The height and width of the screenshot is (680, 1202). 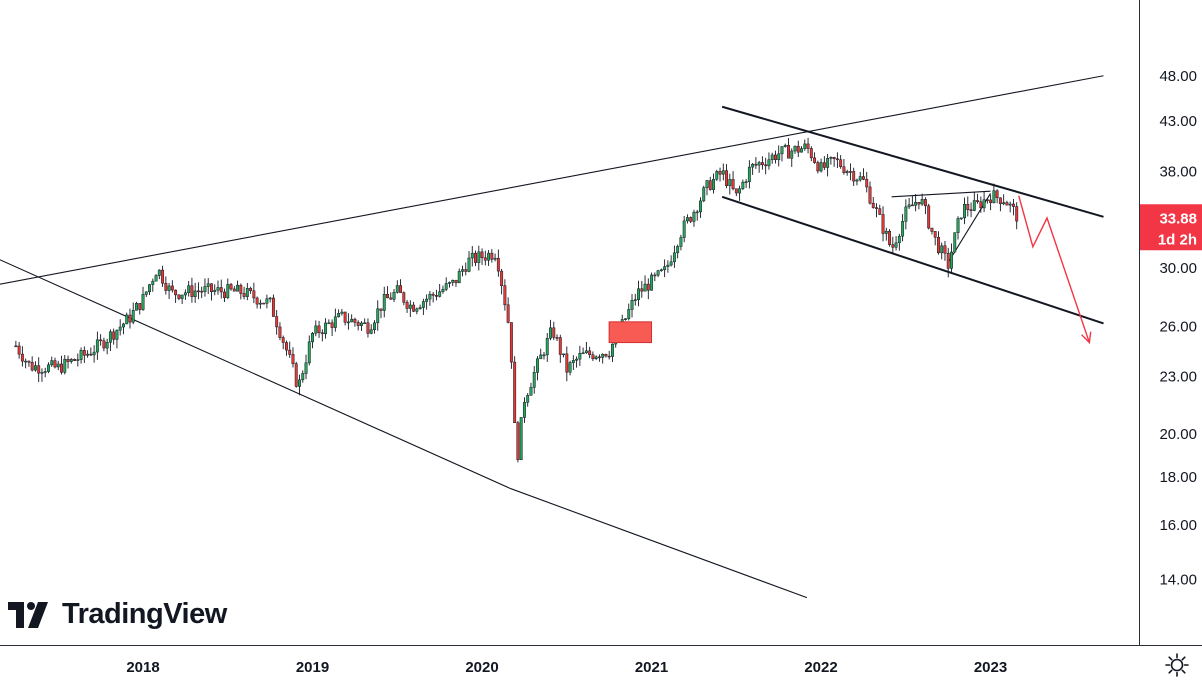 What do you see at coordinates (117, 614) in the screenshot?
I see `tradingview-logo: TradingView` at bounding box center [117, 614].